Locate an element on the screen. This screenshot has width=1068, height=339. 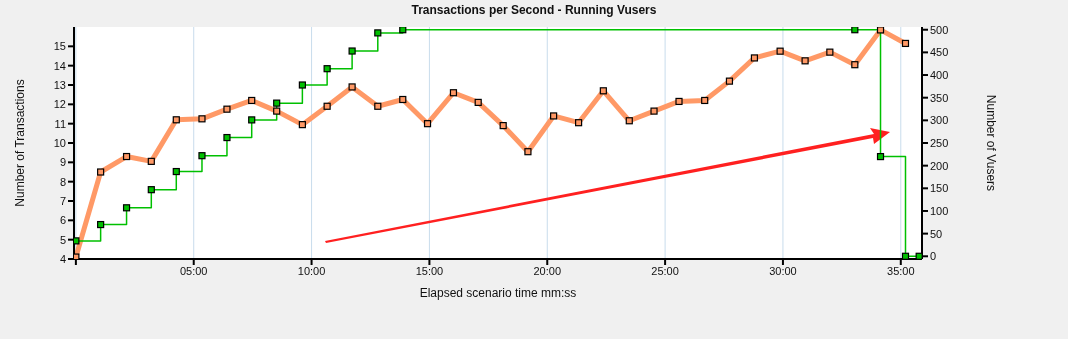
y2-tick-label: 500 is located at coordinates (939, 29).